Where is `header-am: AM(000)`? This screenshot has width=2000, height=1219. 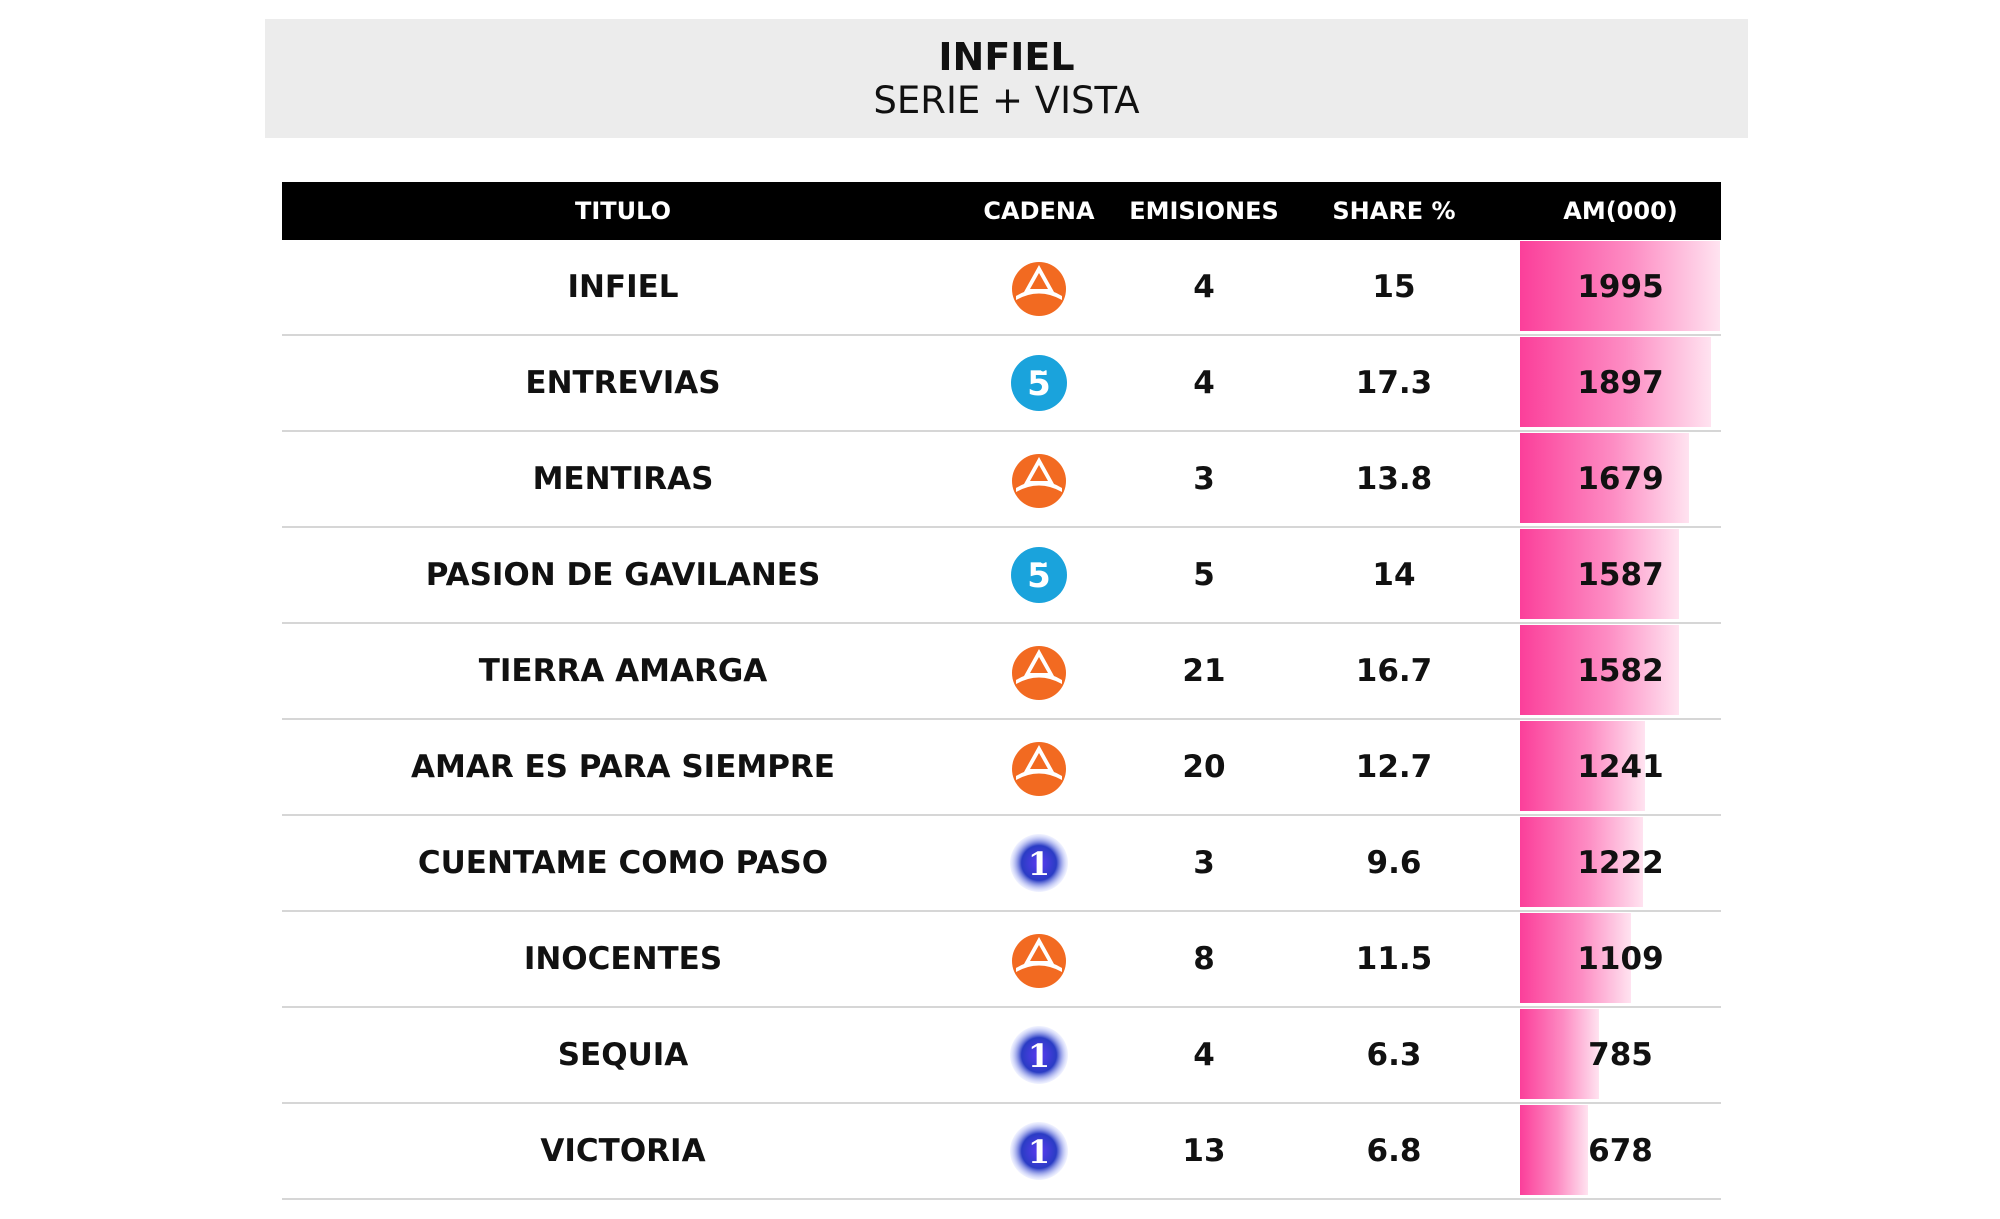 header-am: AM(000) is located at coordinates (1620, 211).